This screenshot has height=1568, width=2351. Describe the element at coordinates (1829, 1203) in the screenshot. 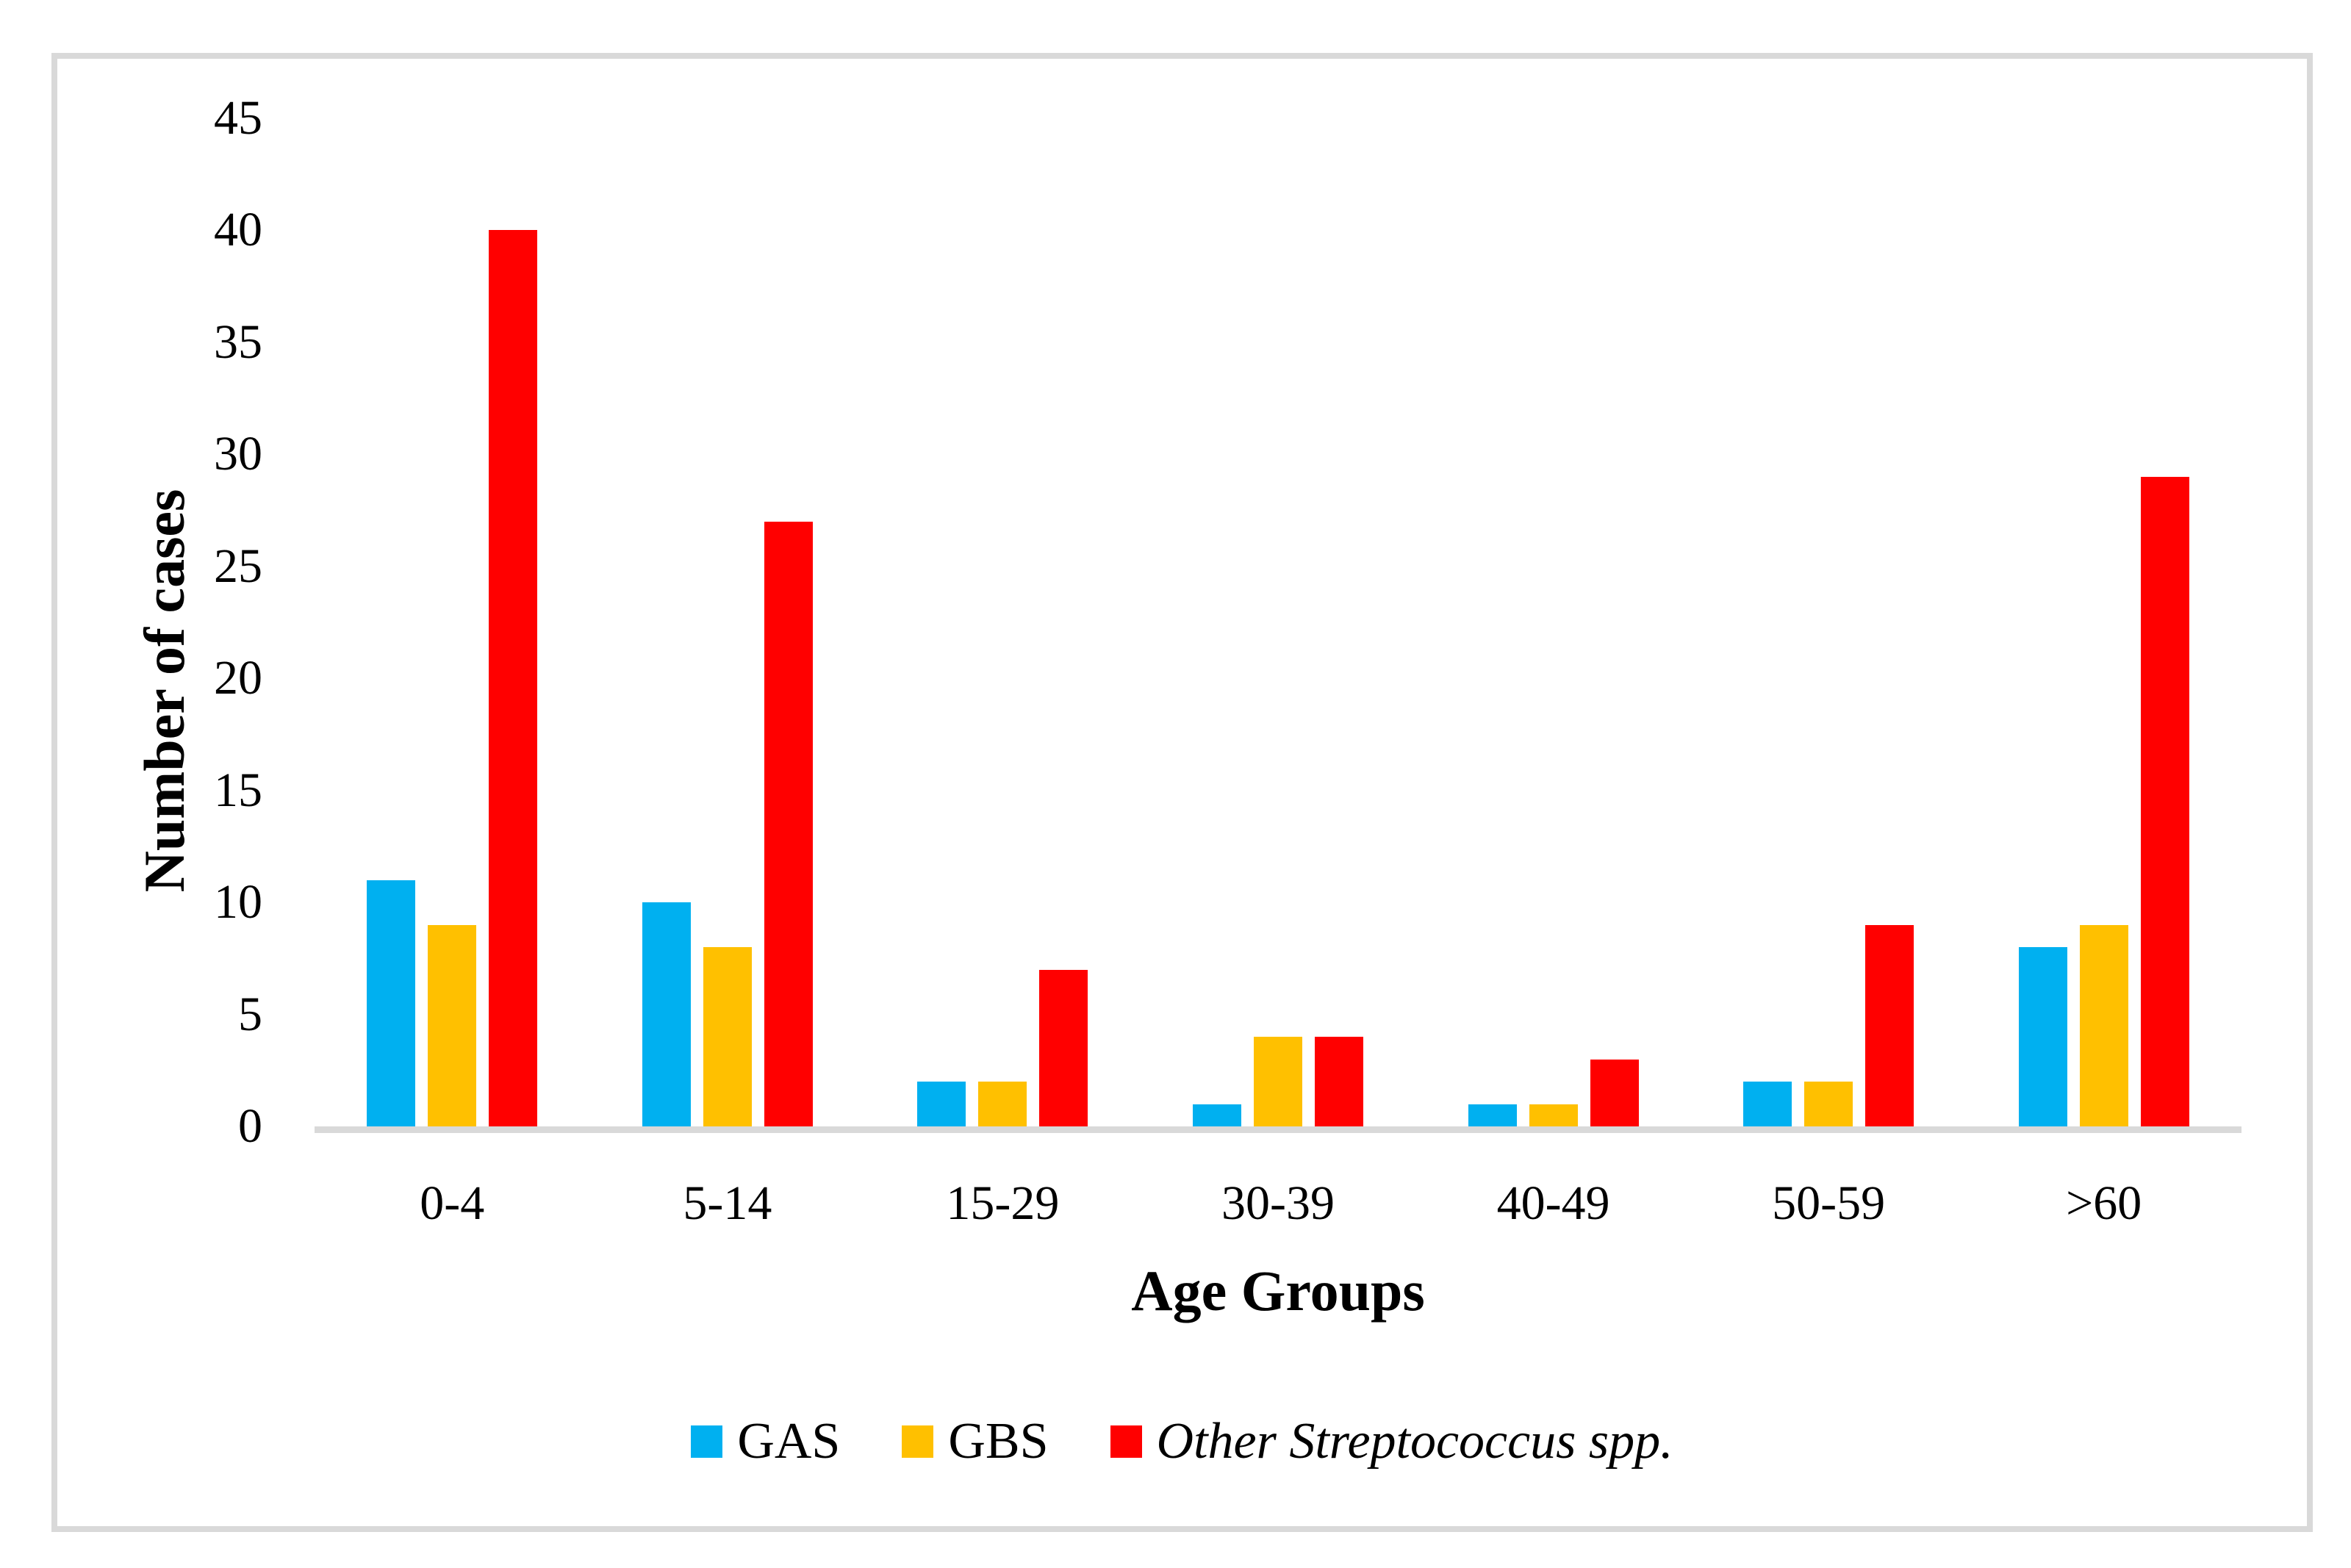

I see `x-tick-label-50-59: 50-59` at that location.